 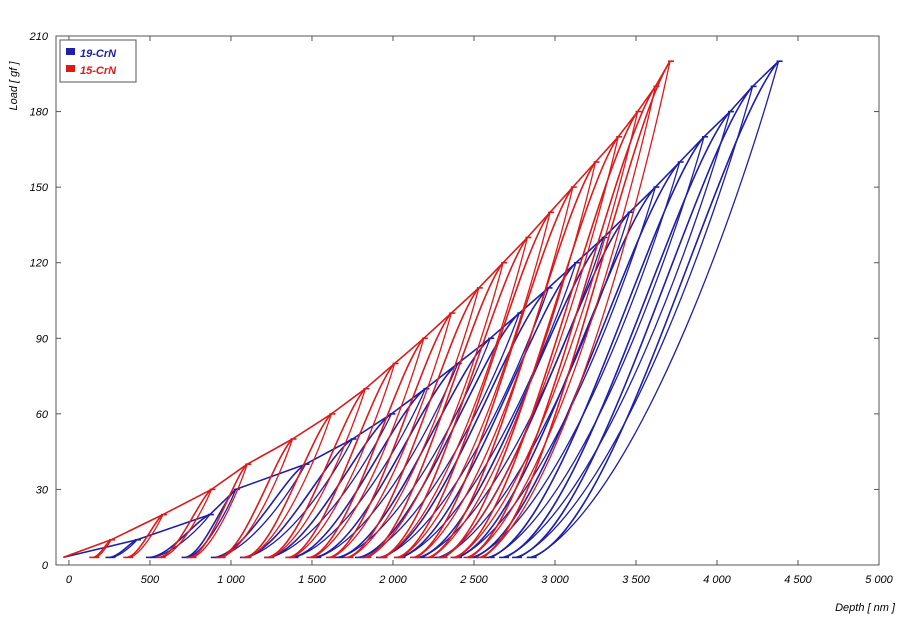 I want to click on y-tick-label: 120, so click(x=39, y=264).